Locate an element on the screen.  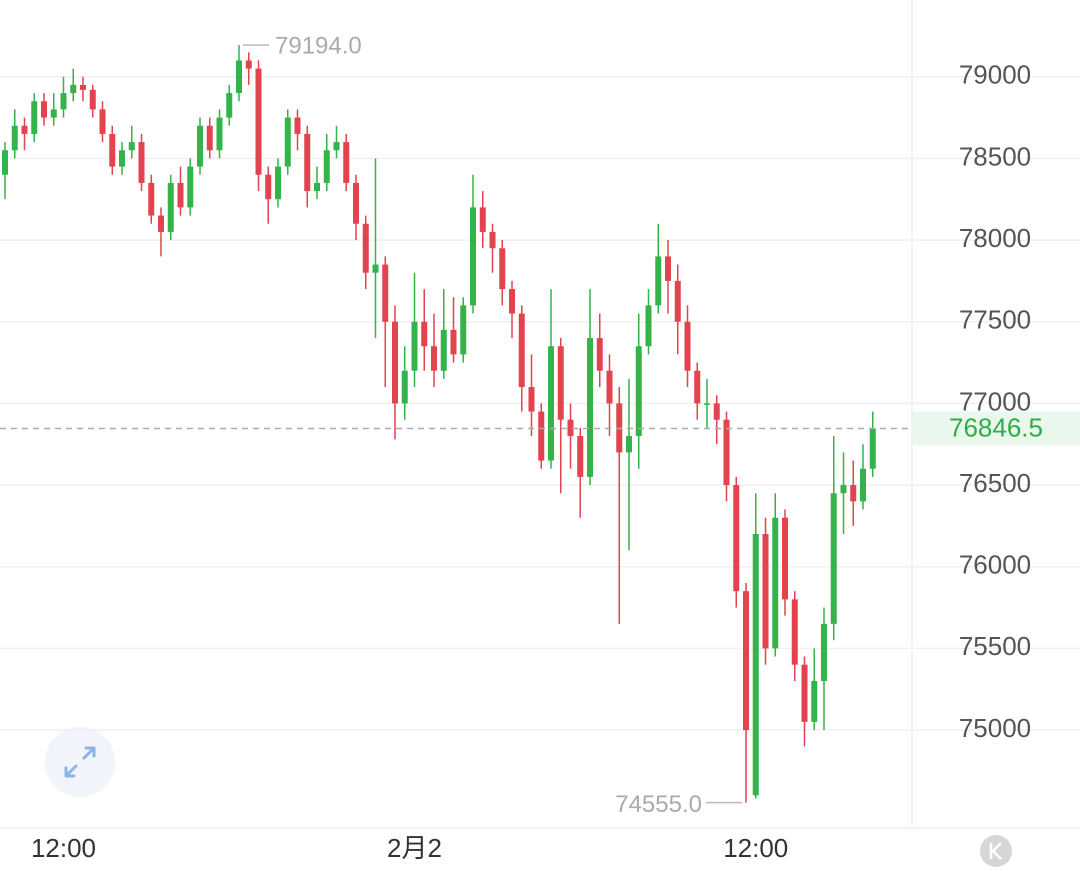
y-tick-label: 77000 is located at coordinates (995, 401).